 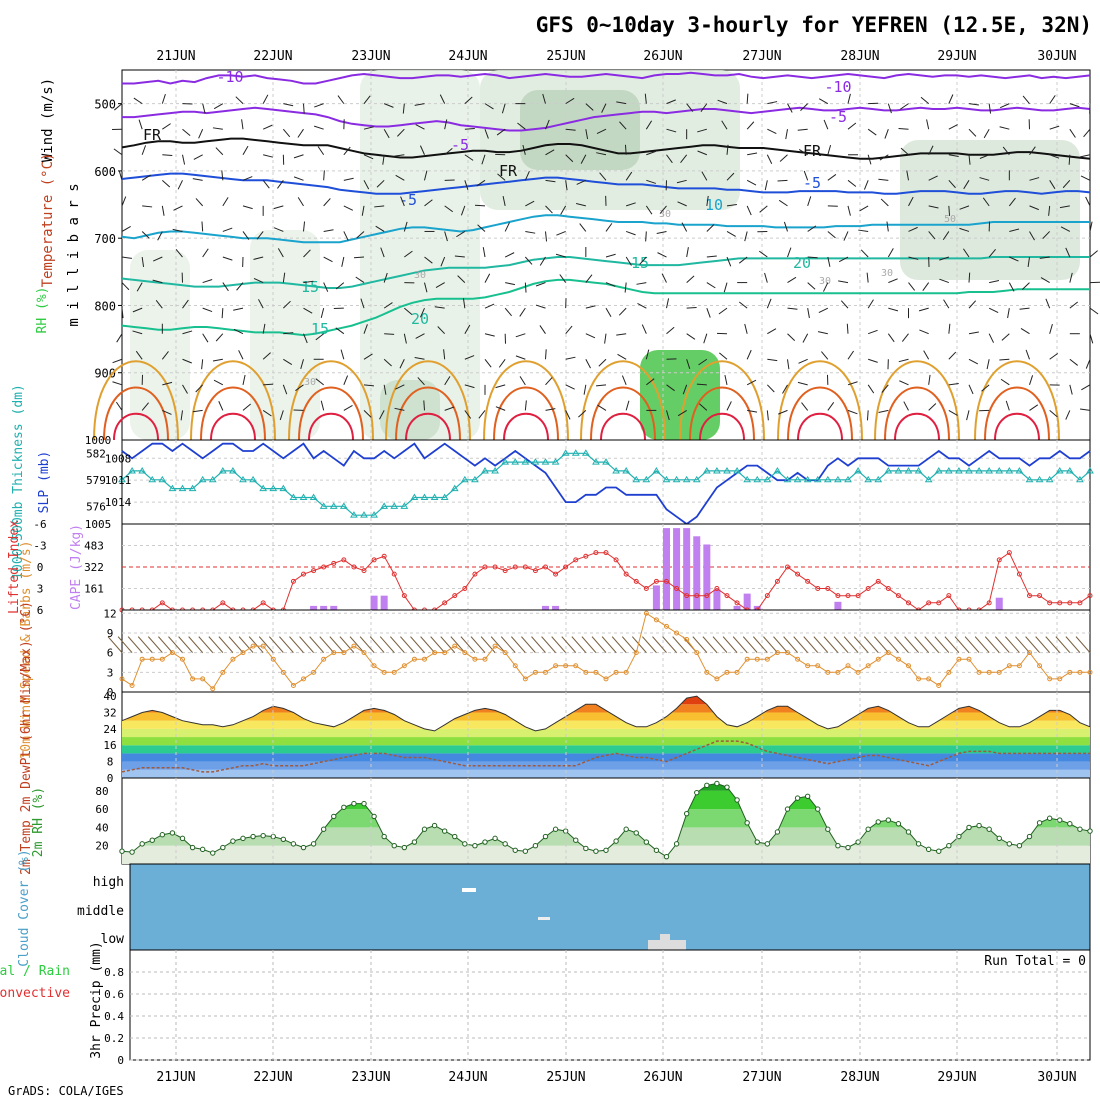 I want to click on temp-band, so click(x=606, y=724).